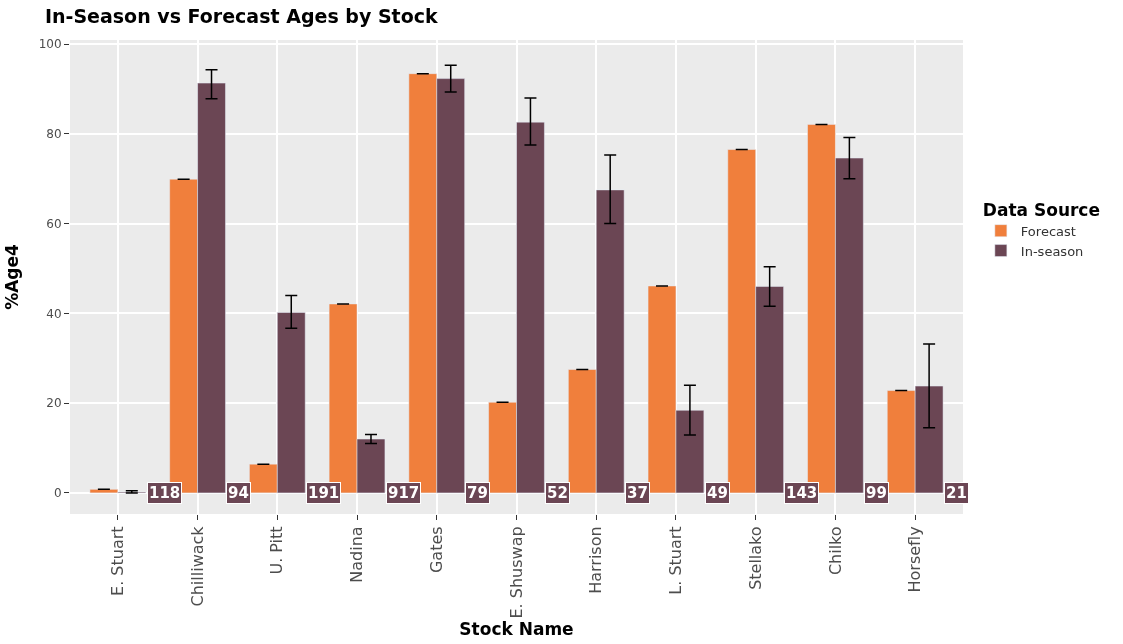 This screenshot has height=644, width=1123. Describe the element at coordinates (1041, 209) in the screenshot. I see `legend-title: Data Source` at that location.